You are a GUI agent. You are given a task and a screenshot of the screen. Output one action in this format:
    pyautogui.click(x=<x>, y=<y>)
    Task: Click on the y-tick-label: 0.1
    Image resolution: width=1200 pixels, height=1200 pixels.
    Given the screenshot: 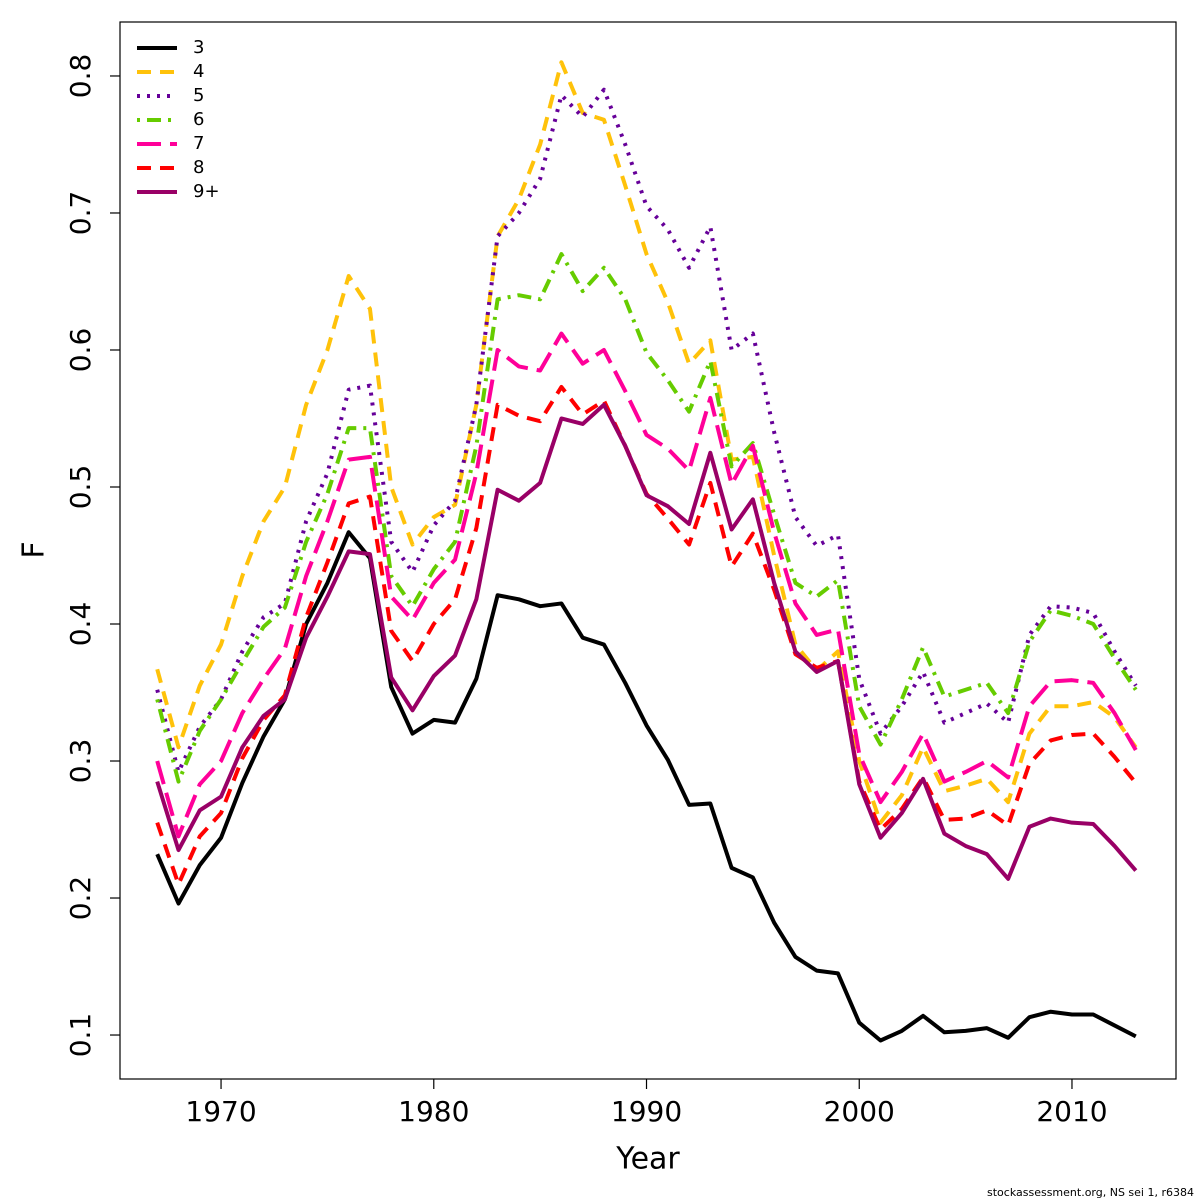 What is the action you would take?
    pyautogui.click(x=80, y=1035)
    